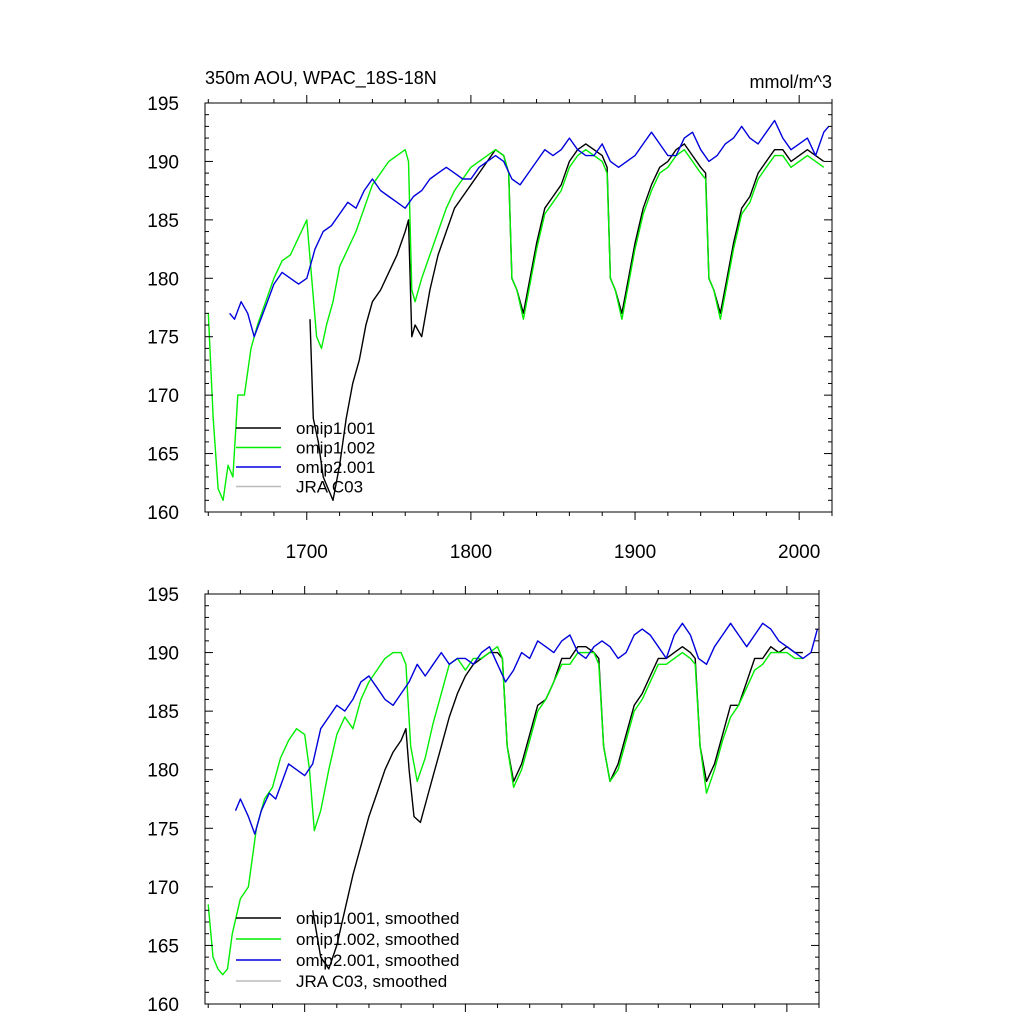 The image size is (1024, 1024). I want to click on legend-label: omip2.001, so click(335, 467).